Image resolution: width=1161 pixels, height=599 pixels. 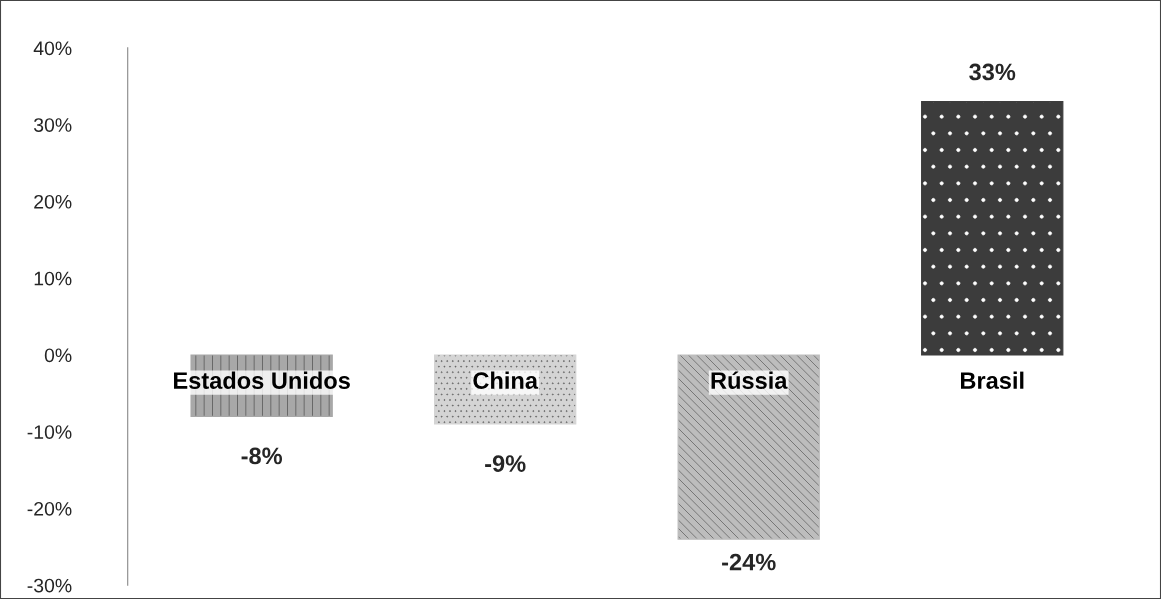 I want to click on y-tick-label: 0%, so click(x=58, y=355).